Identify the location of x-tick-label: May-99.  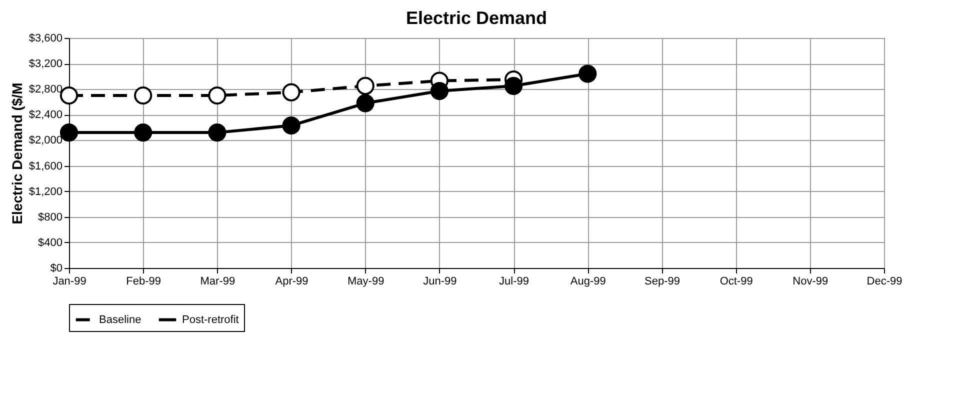
(366, 282).